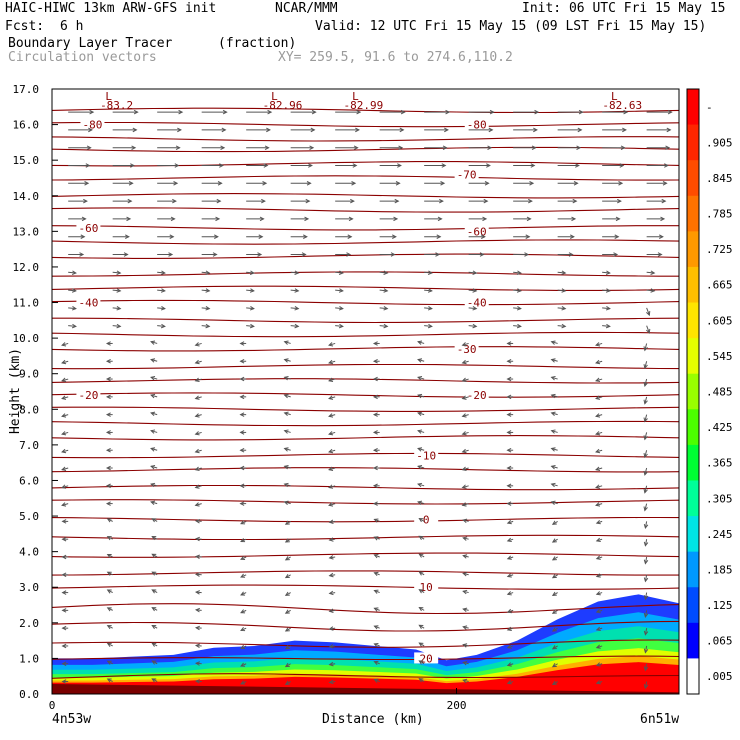 This screenshot has height=740, width=740. What do you see at coordinates (719, 605) in the screenshot?
I see `colorbar-label: .125` at bounding box center [719, 605].